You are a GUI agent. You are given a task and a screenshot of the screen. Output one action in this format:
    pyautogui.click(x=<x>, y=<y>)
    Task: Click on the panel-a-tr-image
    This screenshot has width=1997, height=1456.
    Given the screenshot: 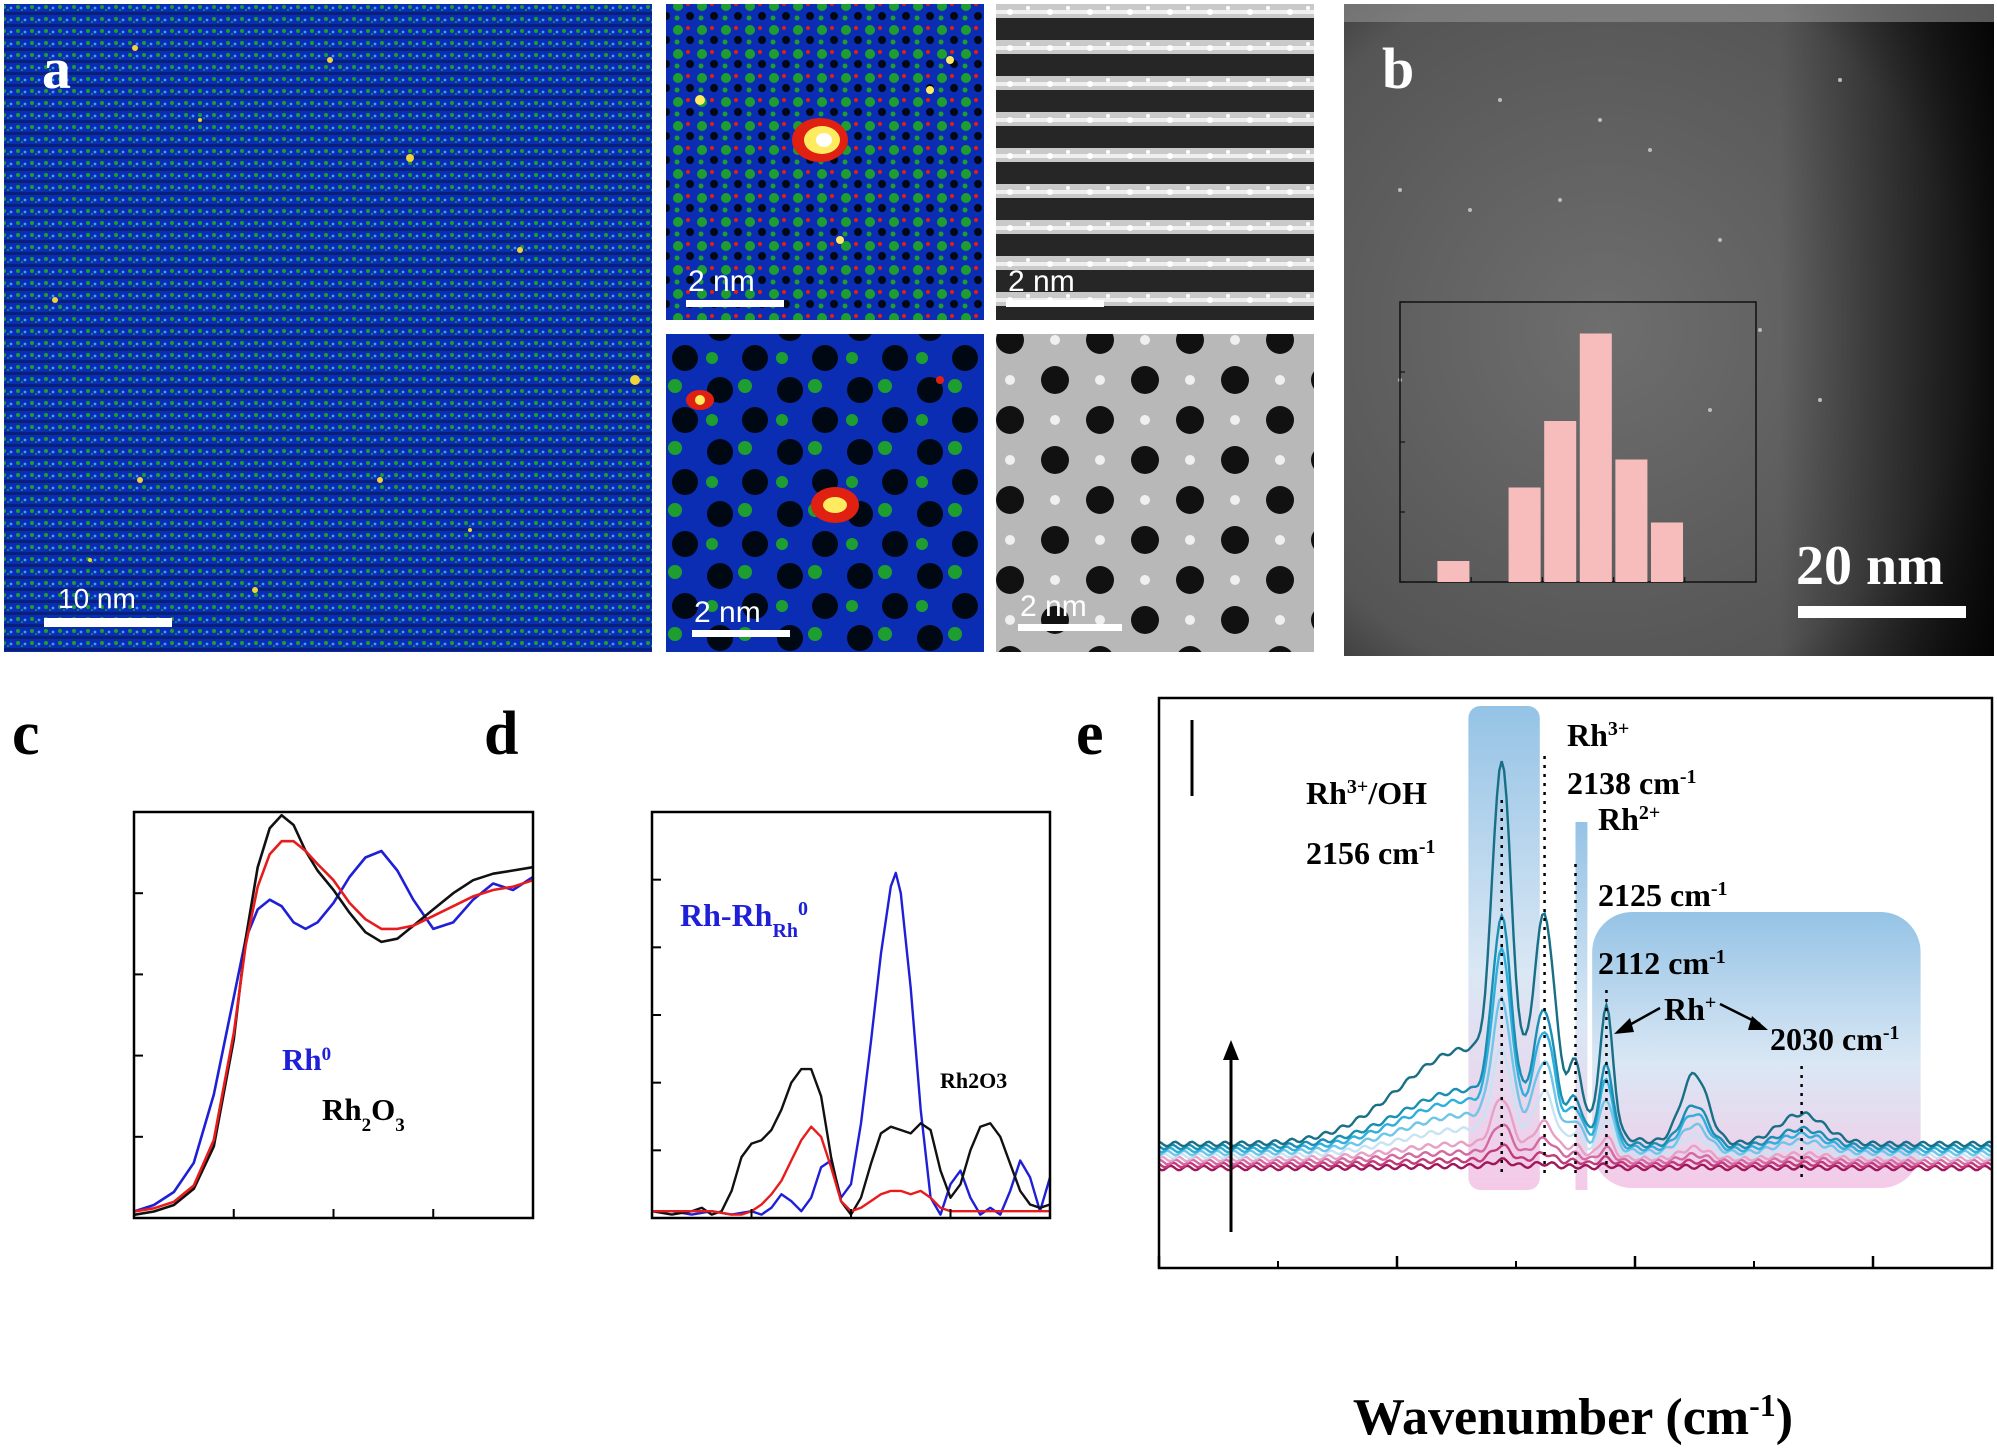 What is the action you would take?
    pyautogui.click(x=1155, y=162)
    